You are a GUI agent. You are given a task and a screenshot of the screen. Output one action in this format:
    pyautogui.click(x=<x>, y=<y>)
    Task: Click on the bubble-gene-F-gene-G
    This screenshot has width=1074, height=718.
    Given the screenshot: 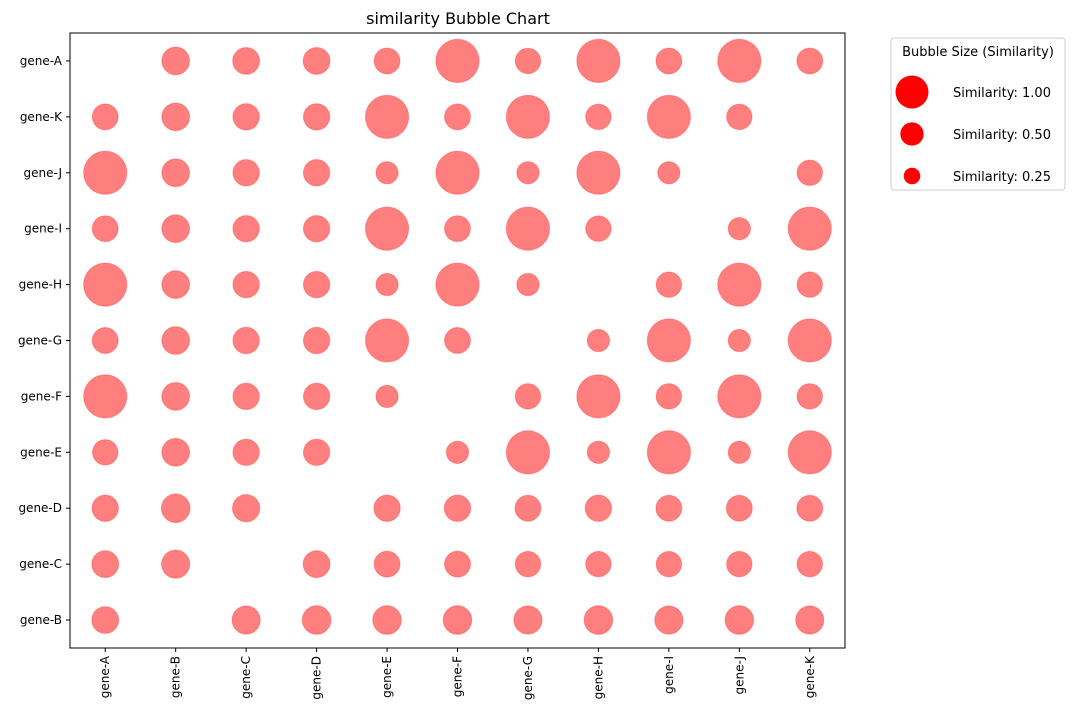 What is the action you would take?
    pyautogui.click(x=457, y=340)
    